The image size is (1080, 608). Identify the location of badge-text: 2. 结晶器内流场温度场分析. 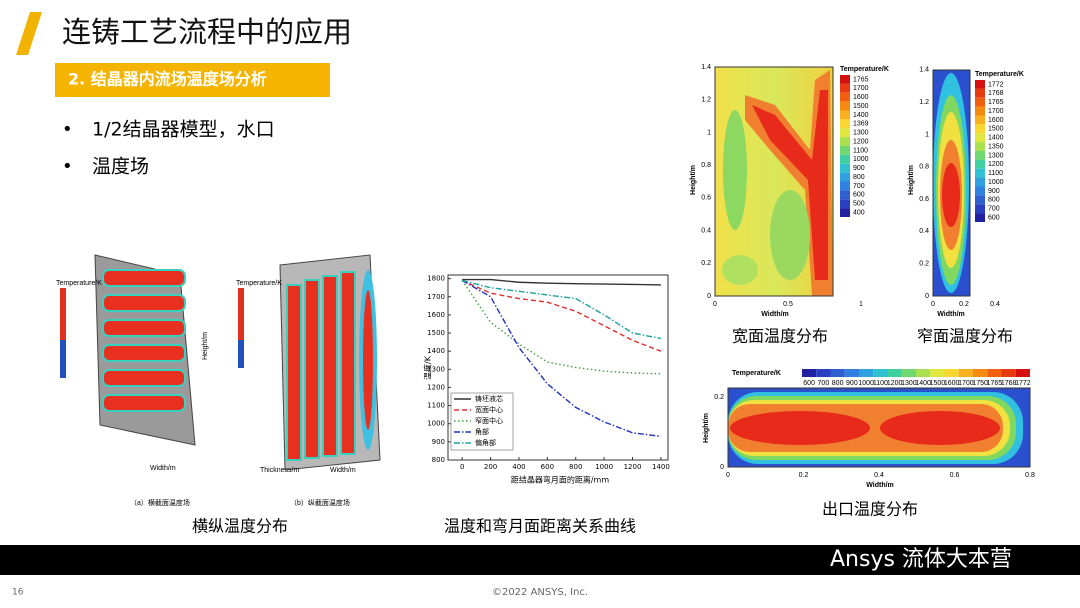
(167, 79).